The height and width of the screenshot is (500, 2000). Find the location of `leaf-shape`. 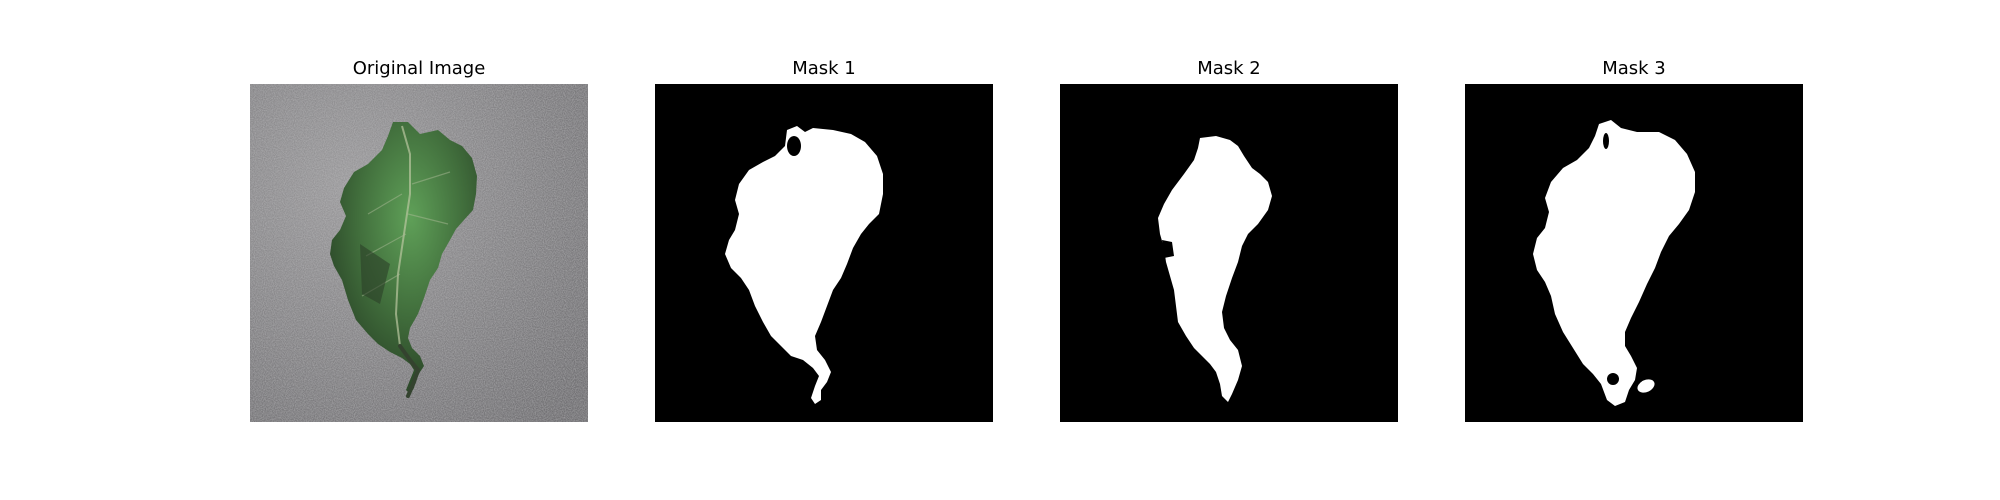

leaf-shape is located at coordinates (403, 258).